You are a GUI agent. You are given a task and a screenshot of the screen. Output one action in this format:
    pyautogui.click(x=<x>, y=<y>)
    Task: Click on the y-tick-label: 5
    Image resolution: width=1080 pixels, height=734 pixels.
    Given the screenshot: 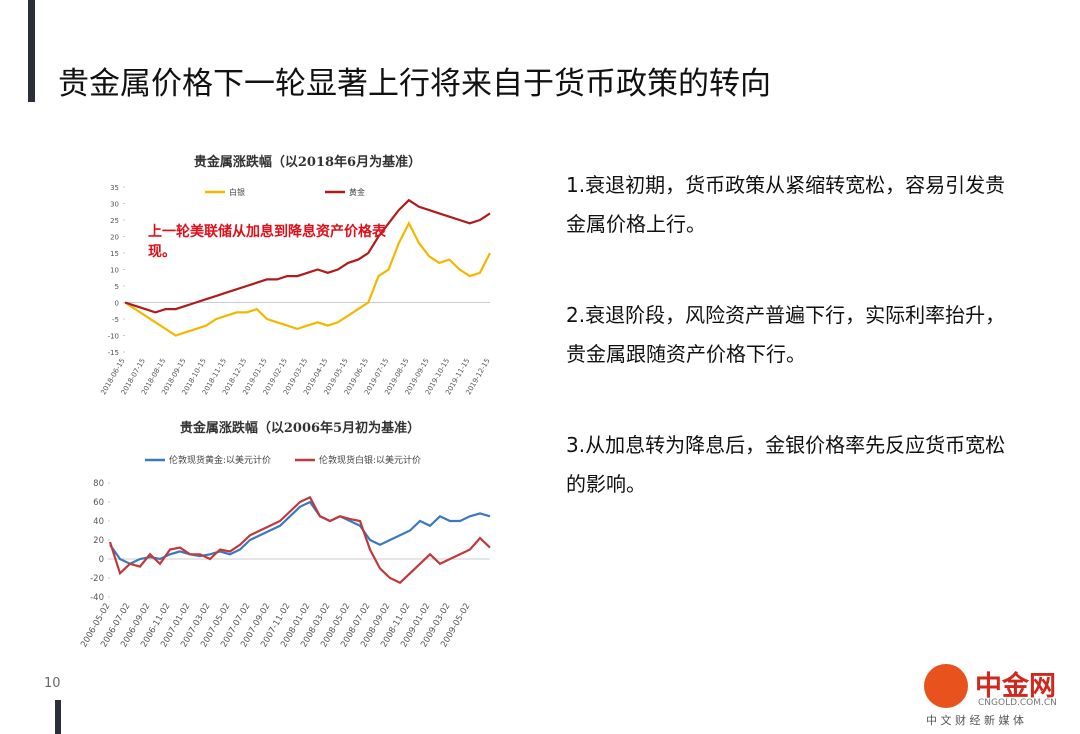 What is the action you would take?
    pyautogui.click(x=117, y=287)
    